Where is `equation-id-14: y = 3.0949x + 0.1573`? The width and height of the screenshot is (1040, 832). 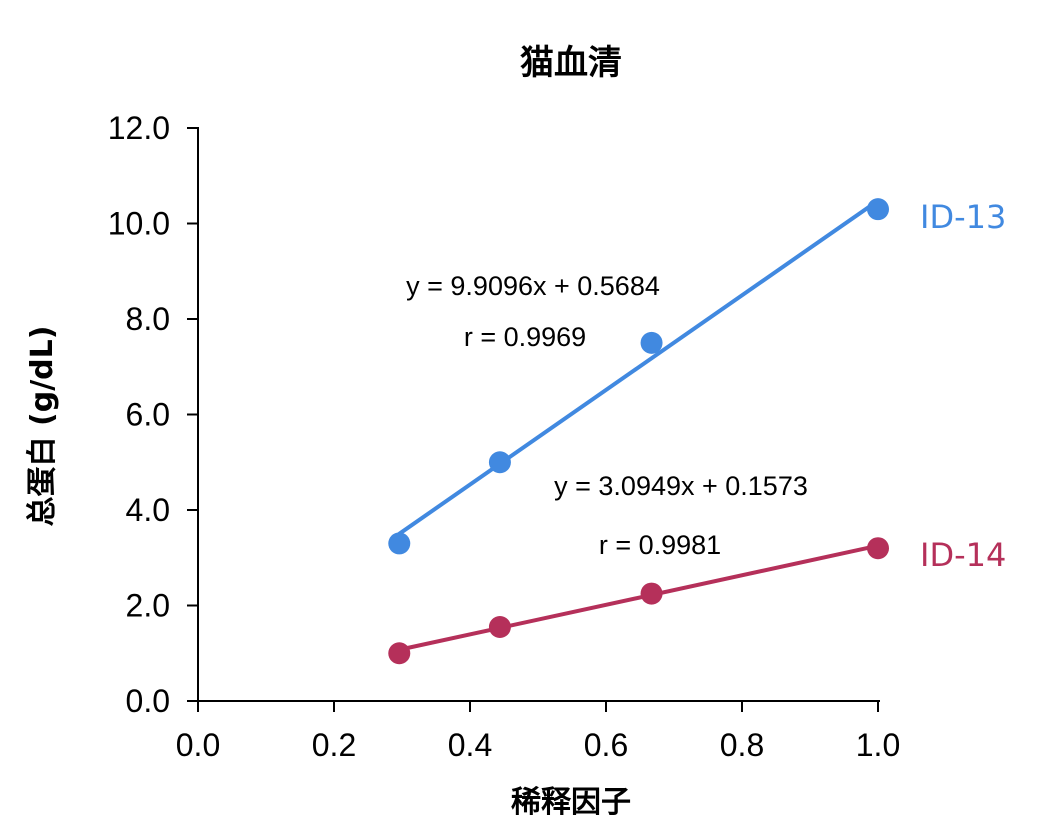 equation-id-14: y = 3.0949x + 0.1573 is located at coordinates (681, 486).